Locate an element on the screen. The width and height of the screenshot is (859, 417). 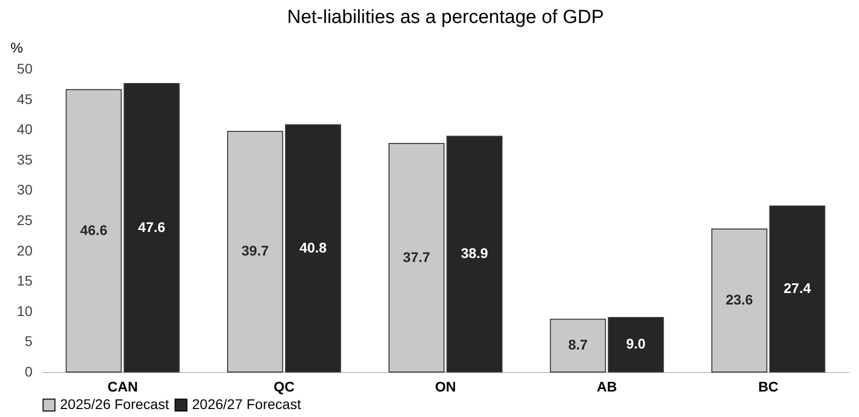
y-tick-label: 45 is located at coordinates (24, 98).